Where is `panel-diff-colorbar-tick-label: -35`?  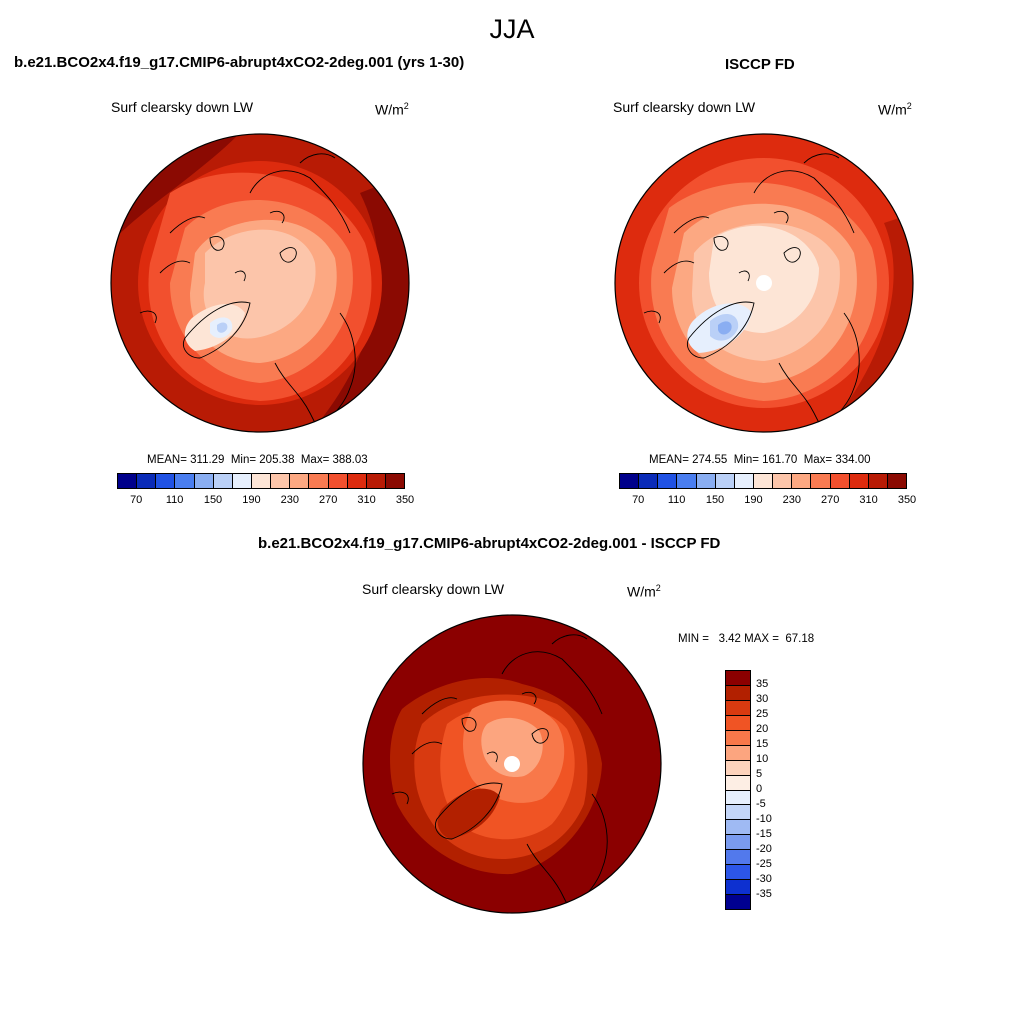 panel-diff-colorbar-tick-label: -35 is located at coordinates (764, 894).